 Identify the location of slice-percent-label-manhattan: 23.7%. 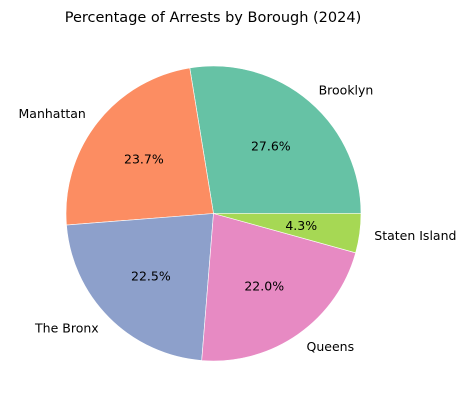
(144, 158).